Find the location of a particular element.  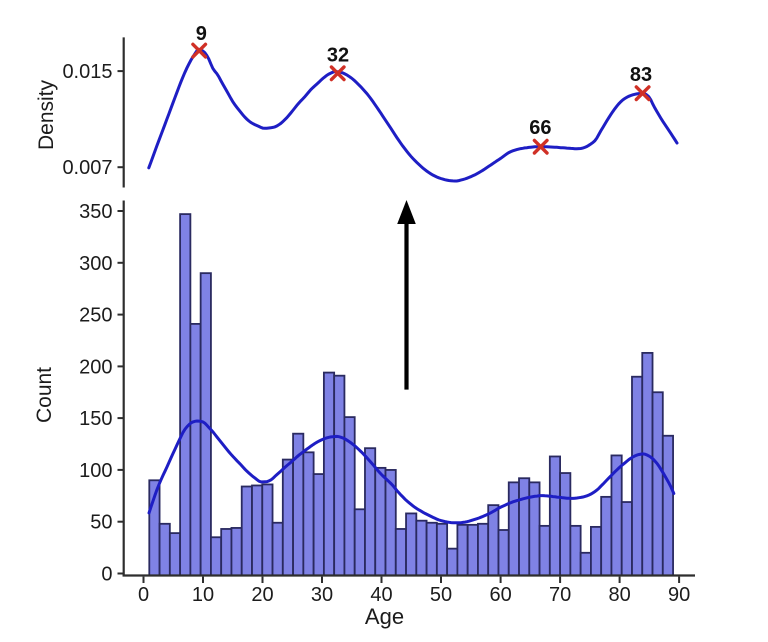

svg-text: 9 is located at coordinates (201, 34).